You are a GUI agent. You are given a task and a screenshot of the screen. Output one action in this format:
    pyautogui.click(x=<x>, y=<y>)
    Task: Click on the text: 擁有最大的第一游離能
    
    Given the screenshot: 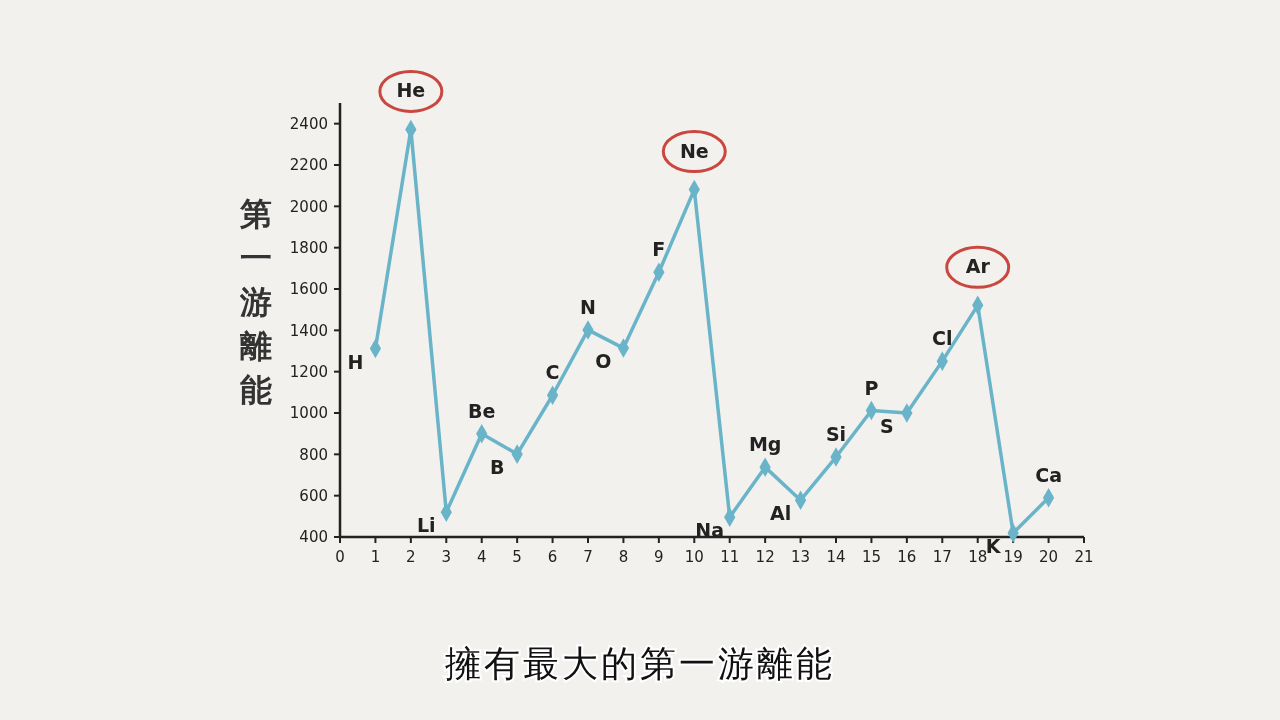 What is the action you would take?
    pyautogui.click(x=640, y=663)
    